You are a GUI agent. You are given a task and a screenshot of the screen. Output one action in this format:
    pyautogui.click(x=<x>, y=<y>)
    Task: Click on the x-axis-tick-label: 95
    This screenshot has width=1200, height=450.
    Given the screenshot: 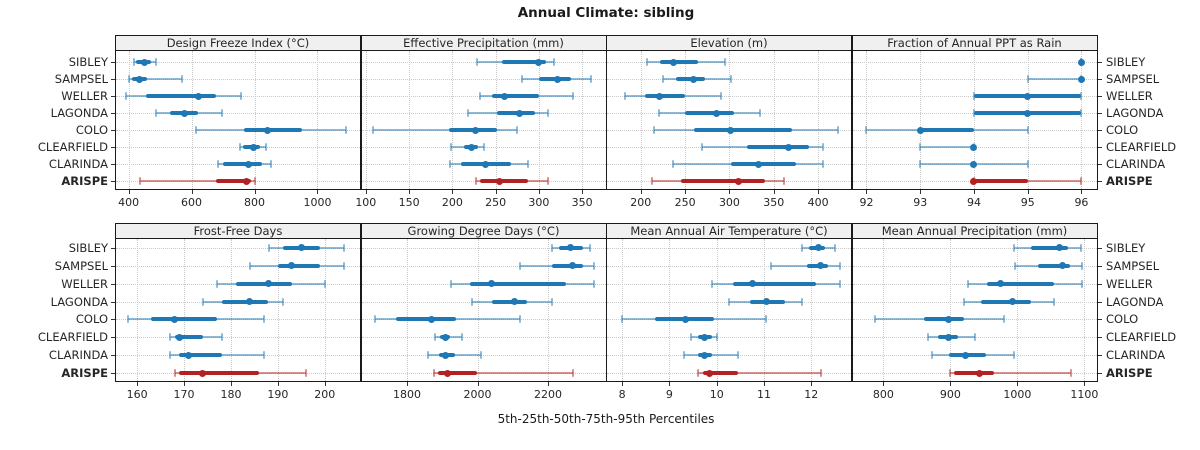 What is the action you would take?
    pyautogui.click(x=1027, y=202)
    